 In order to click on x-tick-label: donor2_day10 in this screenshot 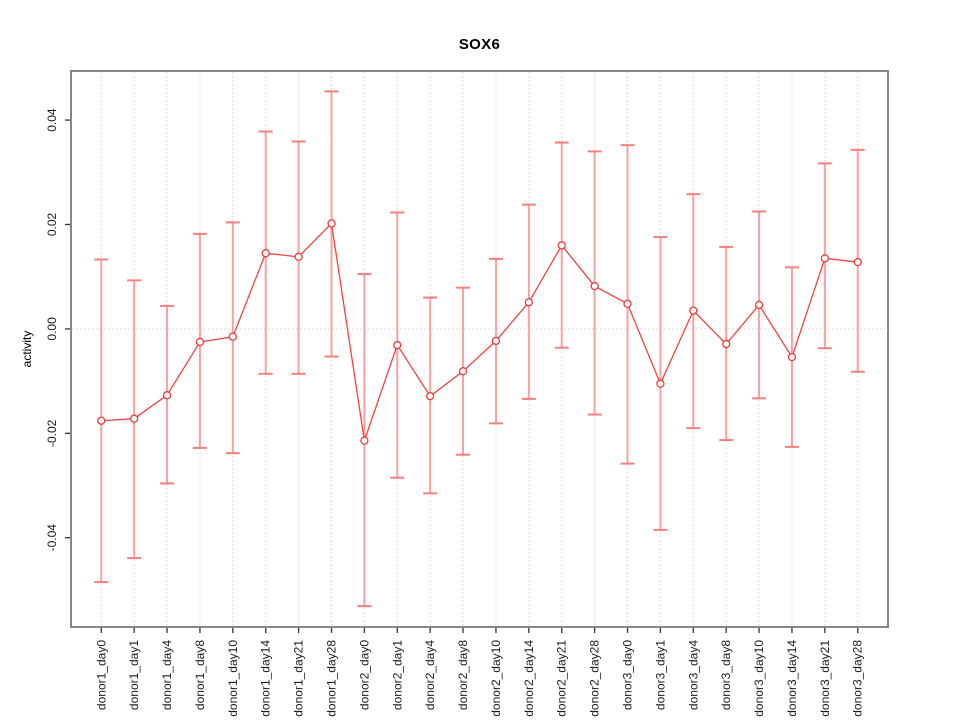, I will do `click(496, 678)`.